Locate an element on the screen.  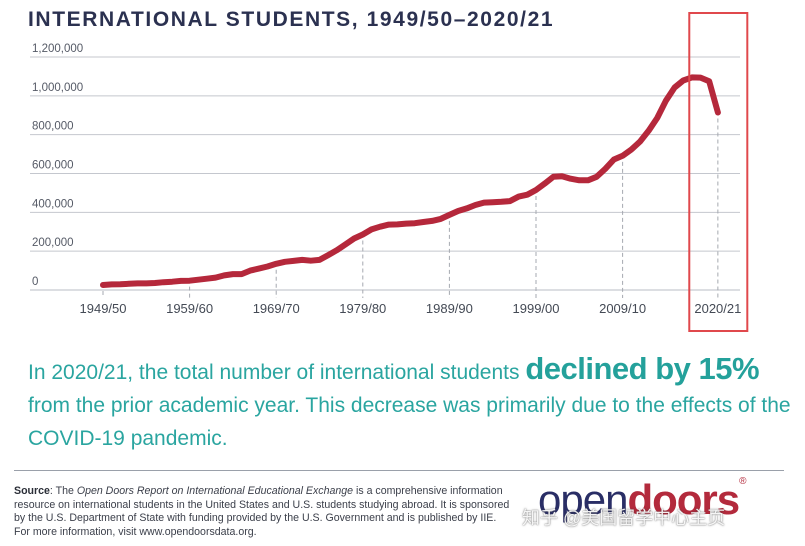
logo-doors: doors is located at coordinates (683, 499).